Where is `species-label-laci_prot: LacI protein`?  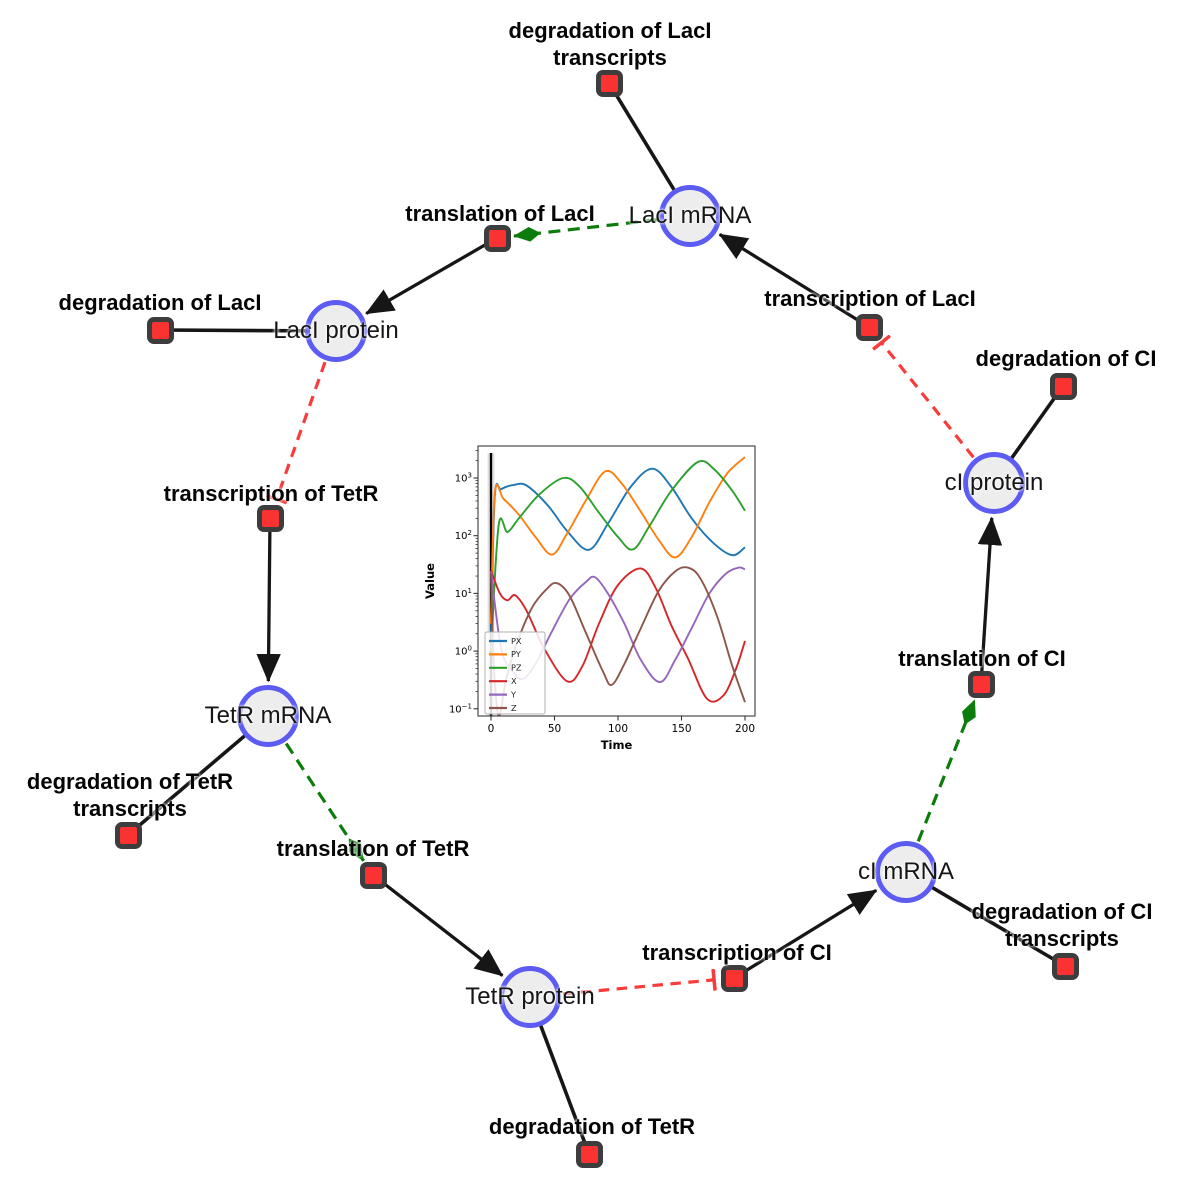
species-label-laci_prot: LacI protein is located at coordinates (336, 330).